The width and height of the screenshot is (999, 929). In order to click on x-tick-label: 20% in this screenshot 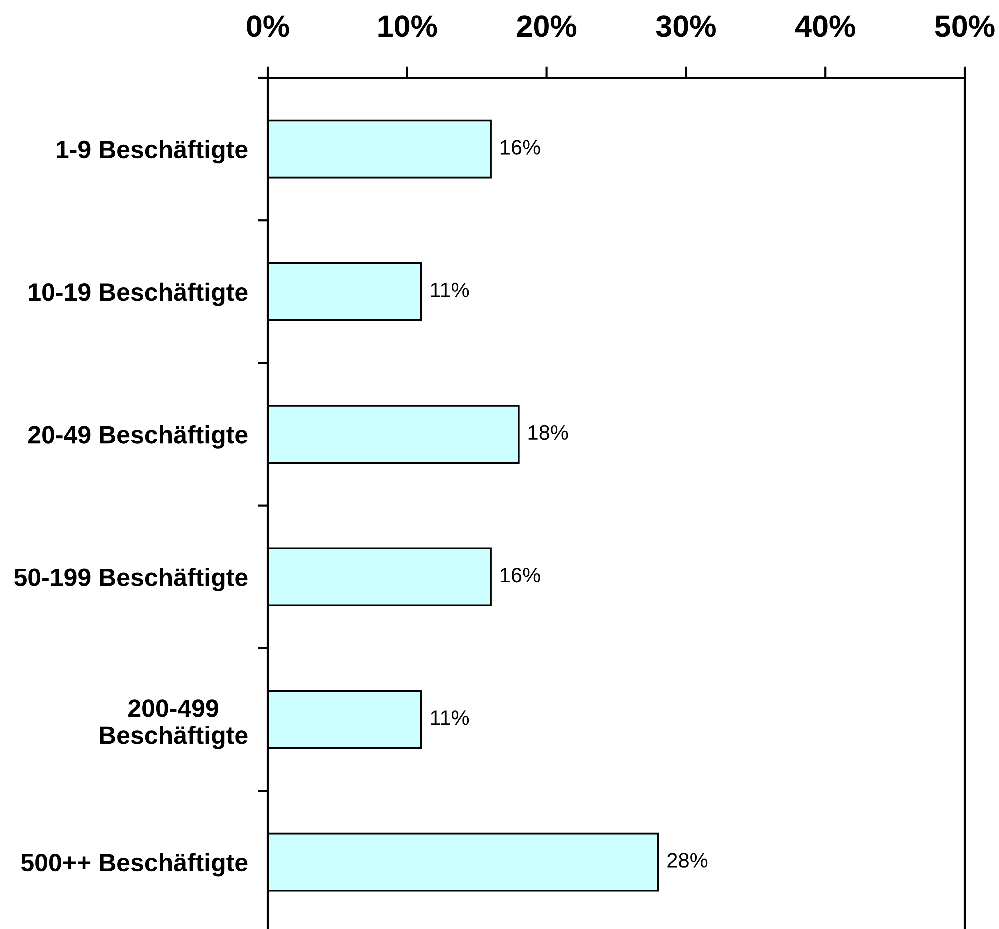, I will do `click(547, 27)`.